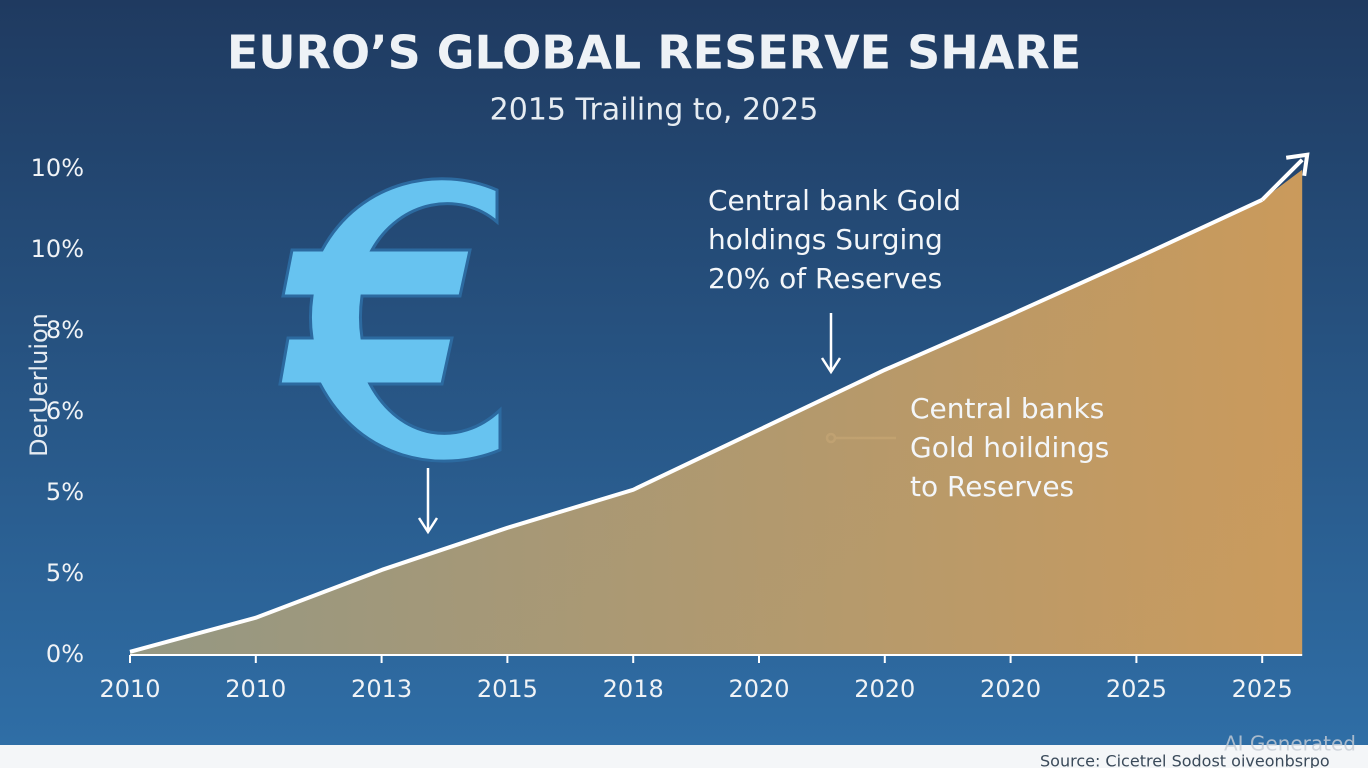 Image resolution: width=1368 pixels, height=772 pixels. What do you see at coordinates (39, 385) in the screenshot?
I see `y-axis-title: DerUerluion` at bounding box center [39, 385].